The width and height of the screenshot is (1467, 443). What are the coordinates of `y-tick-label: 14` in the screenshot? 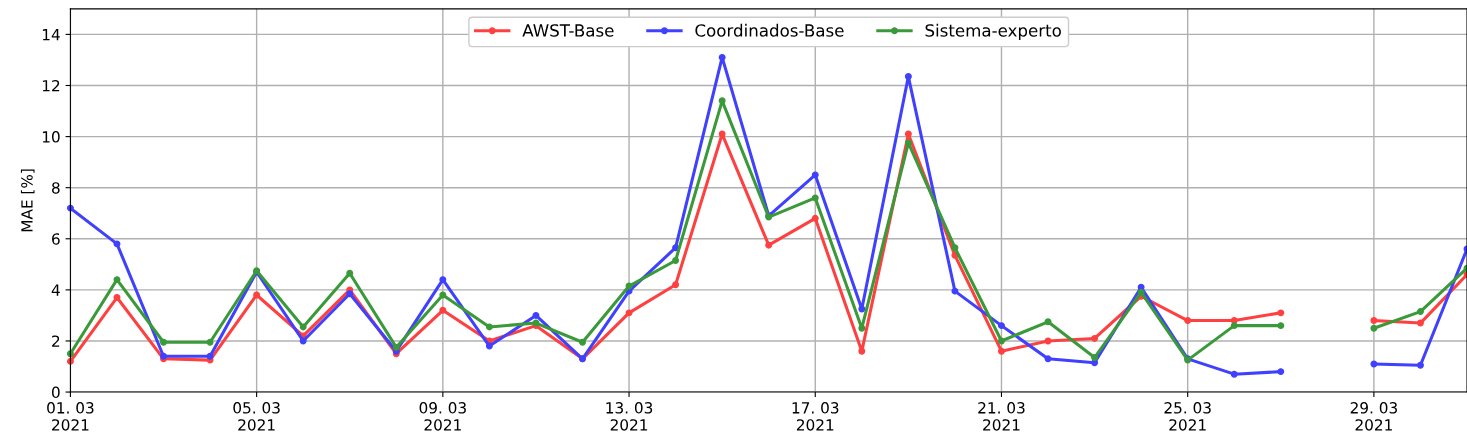 It's located at (51, 35).